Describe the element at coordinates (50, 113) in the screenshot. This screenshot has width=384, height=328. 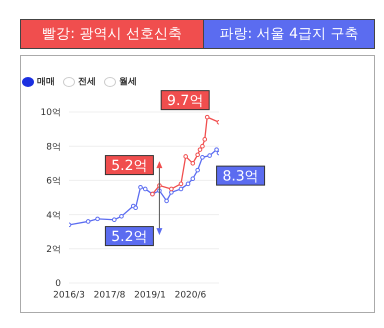
I see `y-tick-label: 10억` at that location.